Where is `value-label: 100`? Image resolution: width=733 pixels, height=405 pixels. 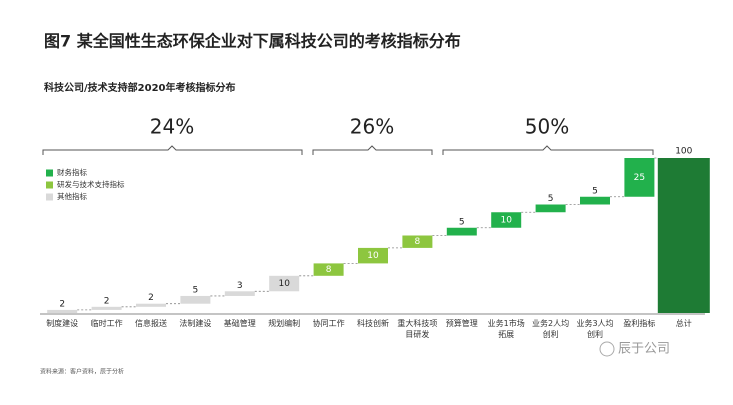
value-label: 100 is located at coordinates (683, 152).